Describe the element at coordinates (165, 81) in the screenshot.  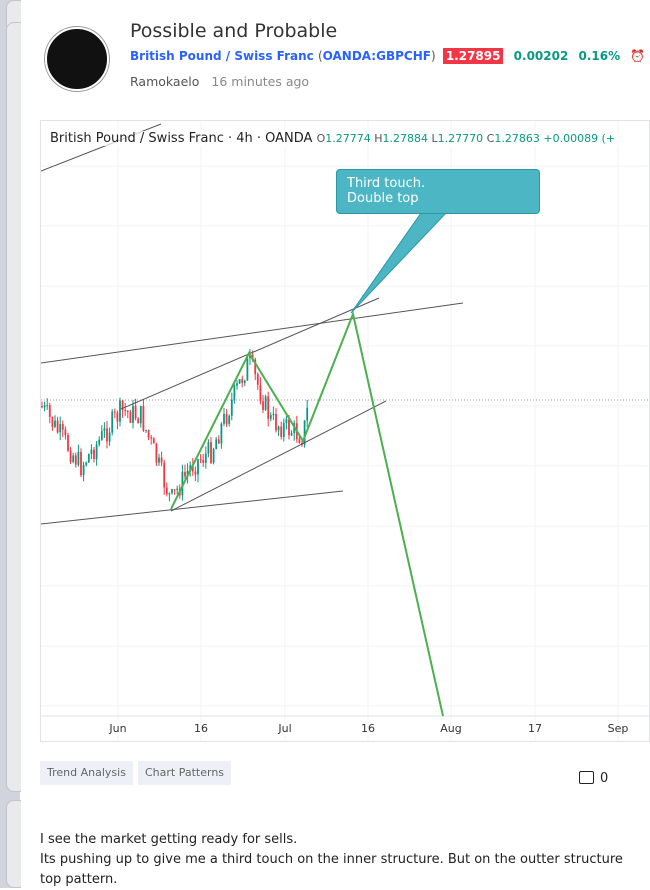
I see `author-name: Ramokaelo` at that location.